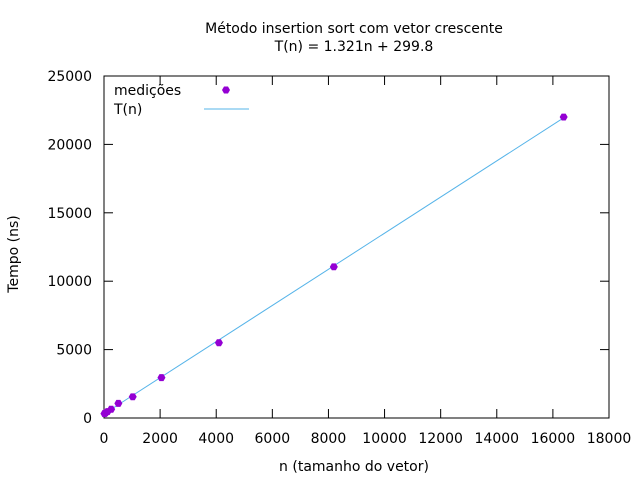 This screenshot has height=480, width=640. What do you see at coordinates (104, 439) in the screenshot?
I see `x-tick-label: 0` at bounding box center [104, 439].